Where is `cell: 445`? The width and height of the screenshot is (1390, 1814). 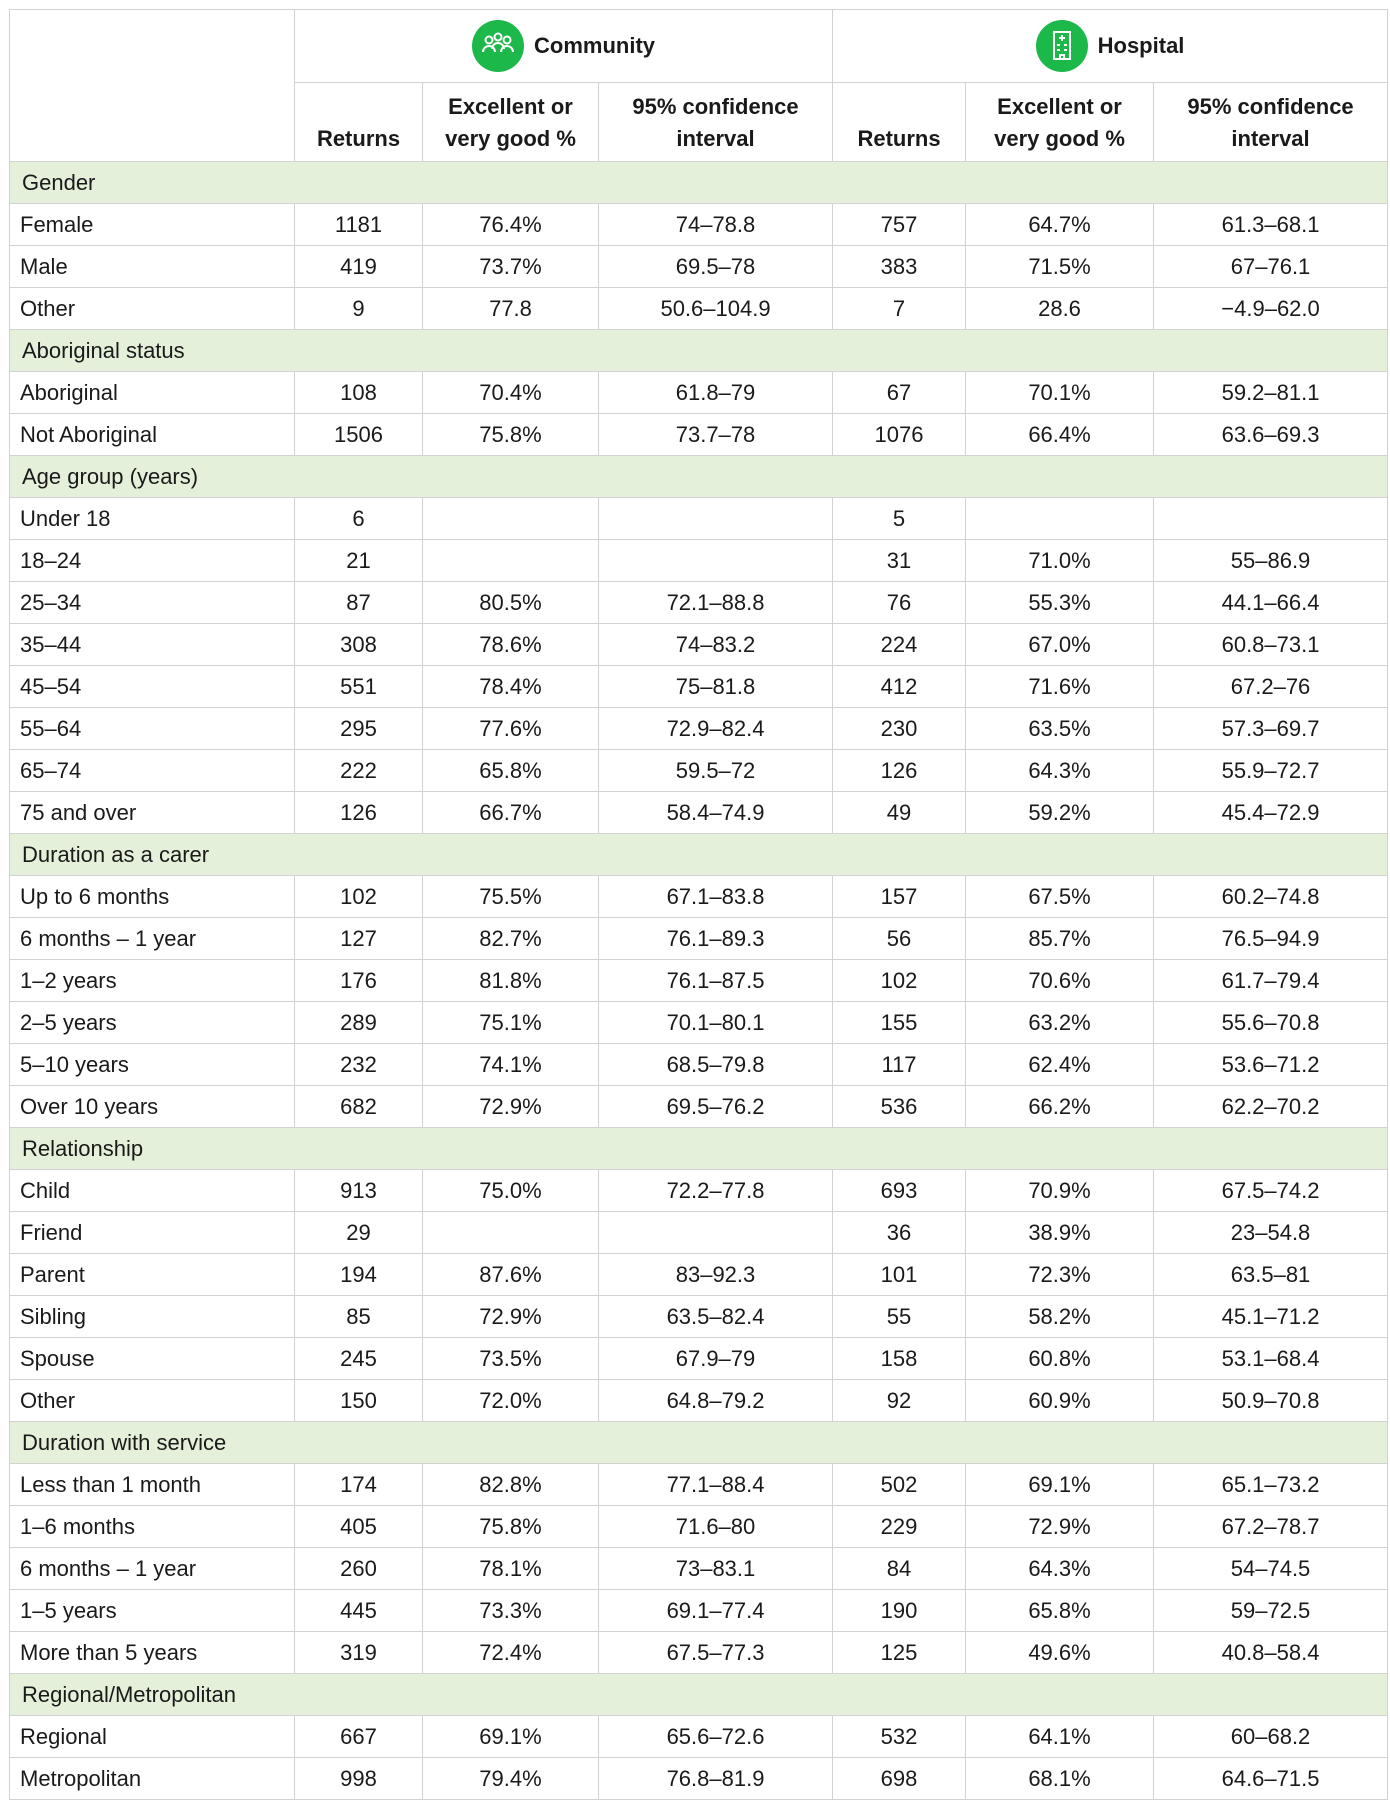 cell: 445 is located at coordinates (358, 1610).